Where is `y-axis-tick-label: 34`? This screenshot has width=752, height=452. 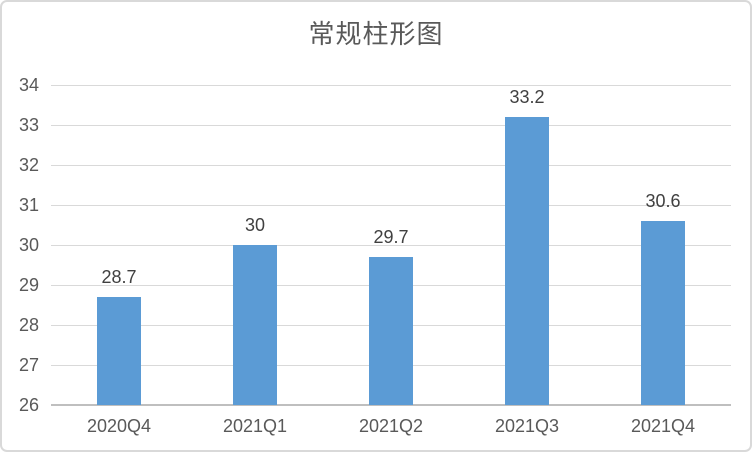 y-axis-tick-label: 34 is located at coordinates (28, 85).